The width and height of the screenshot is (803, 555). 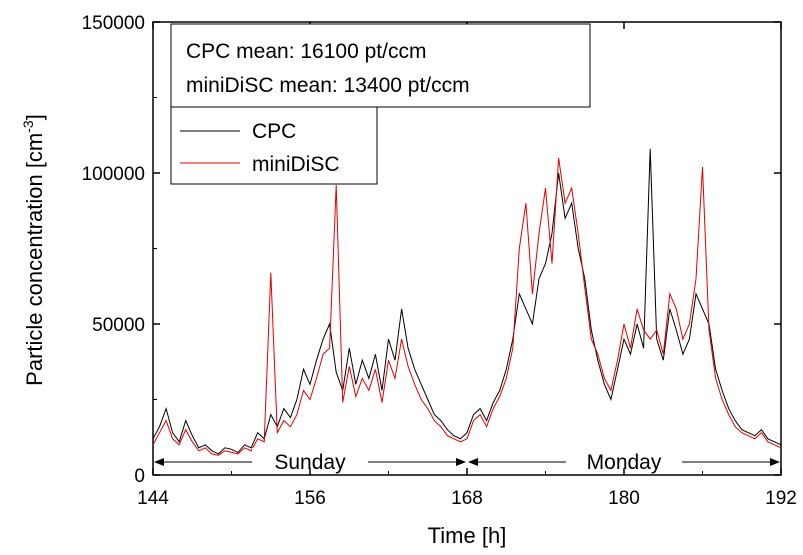 I want to click on x-tick-label-144: 144, so click(x=153, y=498).